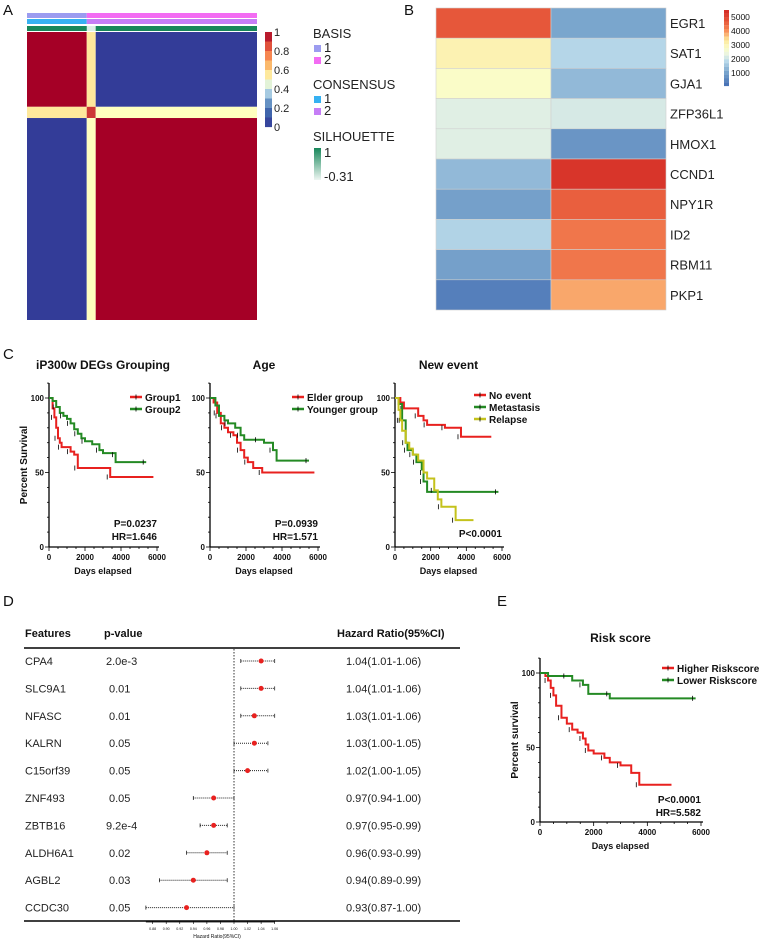  Describe the element at coordinates (510, 396) in the screenshot. I see `legend-label: No event` at that location.